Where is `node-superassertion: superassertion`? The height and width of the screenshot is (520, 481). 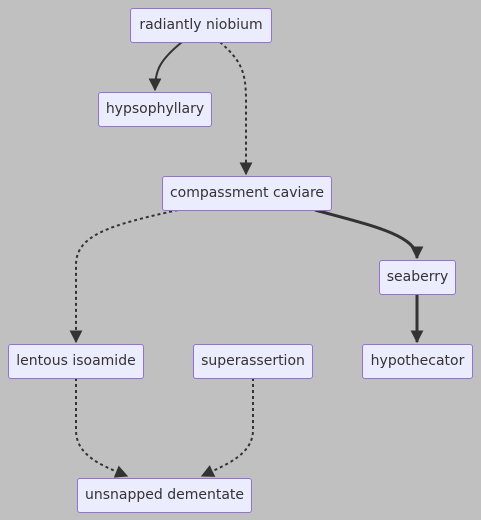 node-superassertion: superassertion is located at coordinates (253, 361).